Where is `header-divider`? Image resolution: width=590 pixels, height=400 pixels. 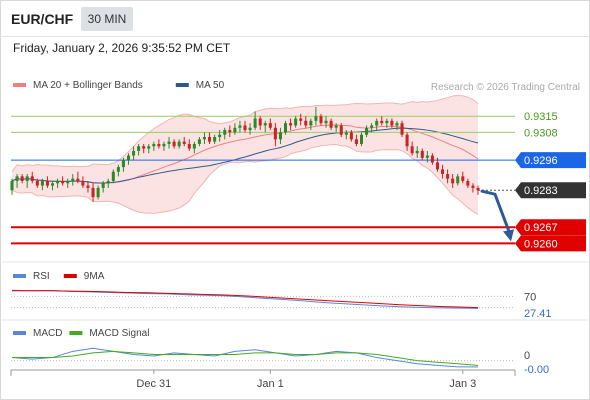 header-divider is located at coordinates (295, 36).